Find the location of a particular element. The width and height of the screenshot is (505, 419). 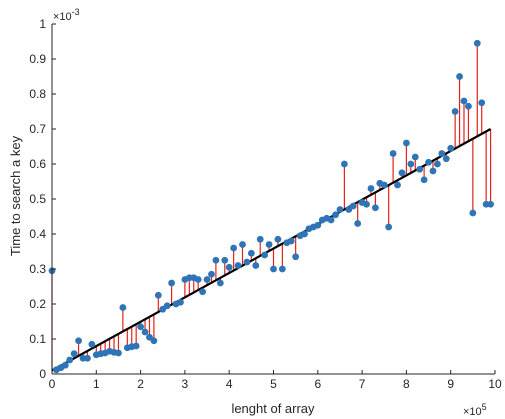

y-tick-label: 0.9 is located at coordinates (37, 59).